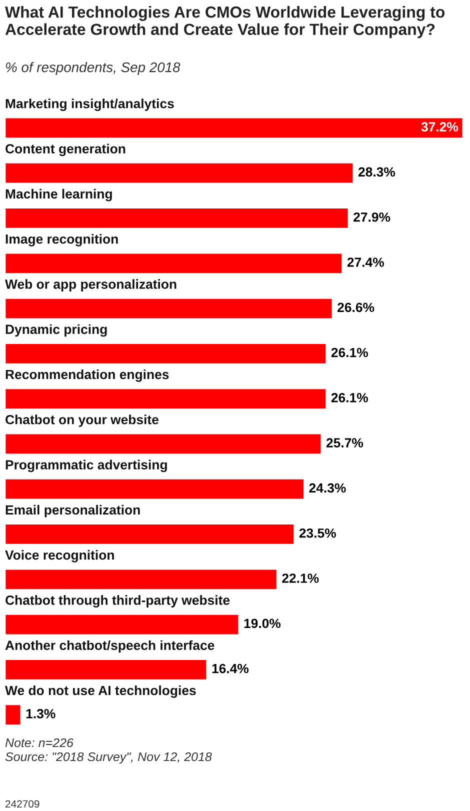  Describe the element at coordinates (73, 511) in the screenshot. I see `y-tick-label: Email personalization` at that location.